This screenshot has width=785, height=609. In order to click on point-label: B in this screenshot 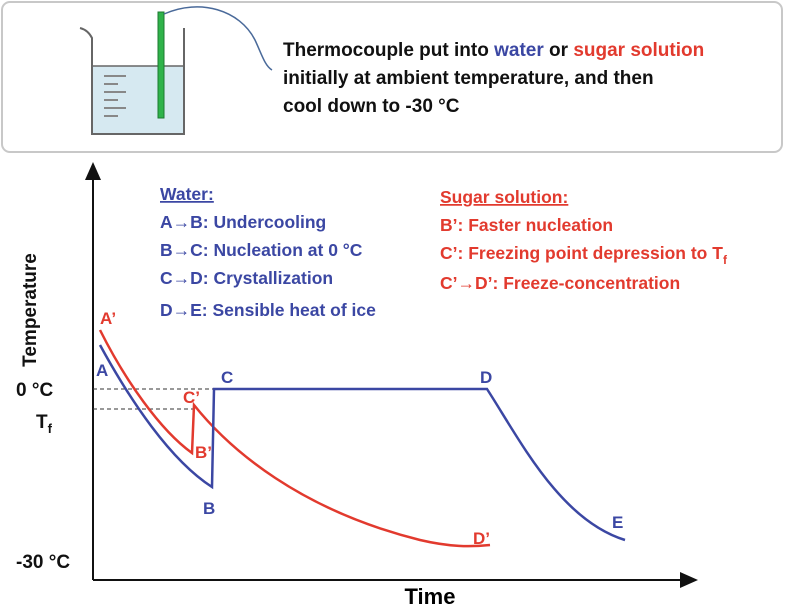, I will do `click(209, 508)`.